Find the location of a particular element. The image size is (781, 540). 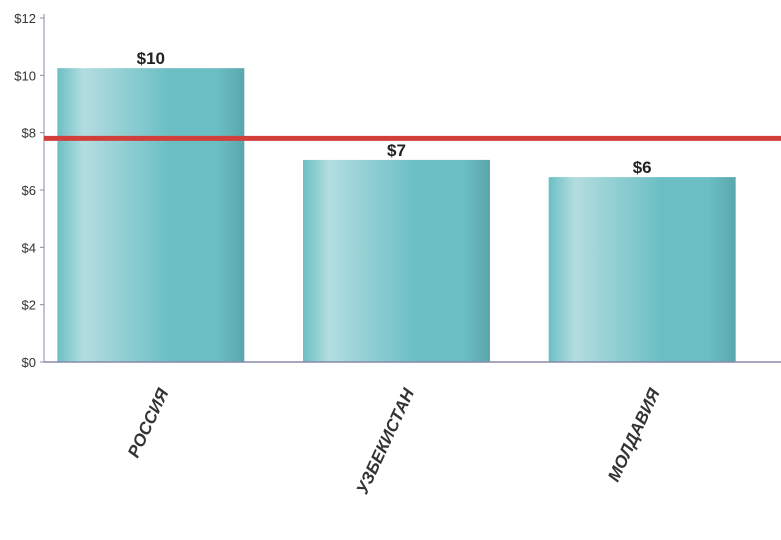

x-category-label: МОЛДАВИЯ is located at coordinates (634, 434).